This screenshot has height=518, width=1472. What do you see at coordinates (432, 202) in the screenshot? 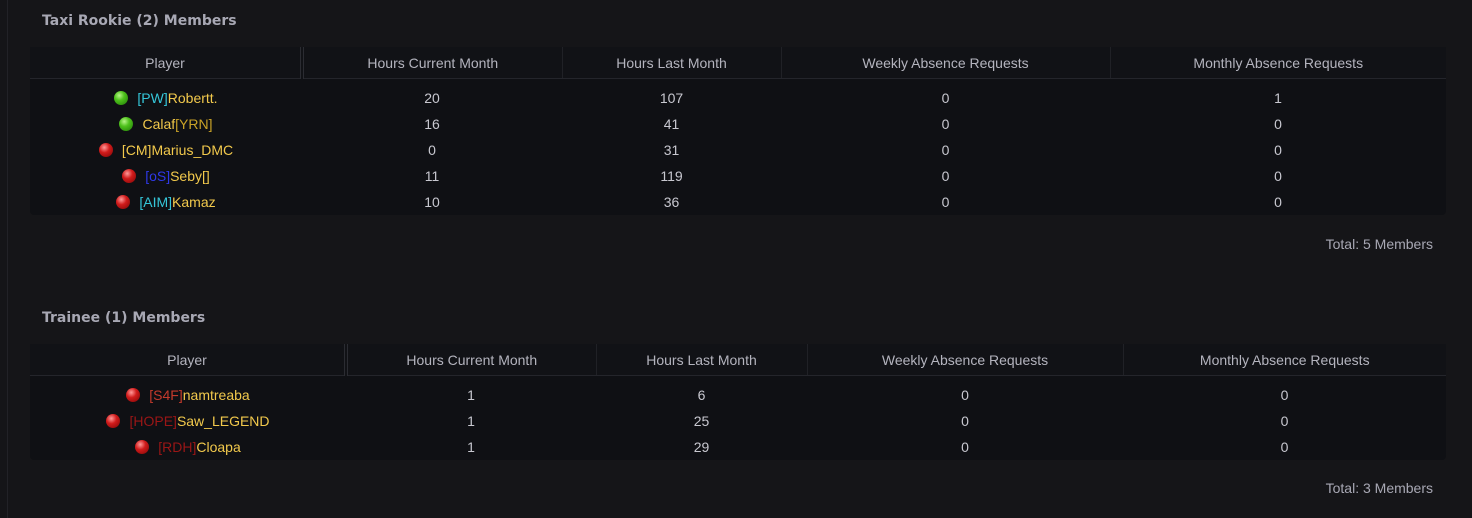
I see `hours-current-month: 10` at bounding box center [432, 202].